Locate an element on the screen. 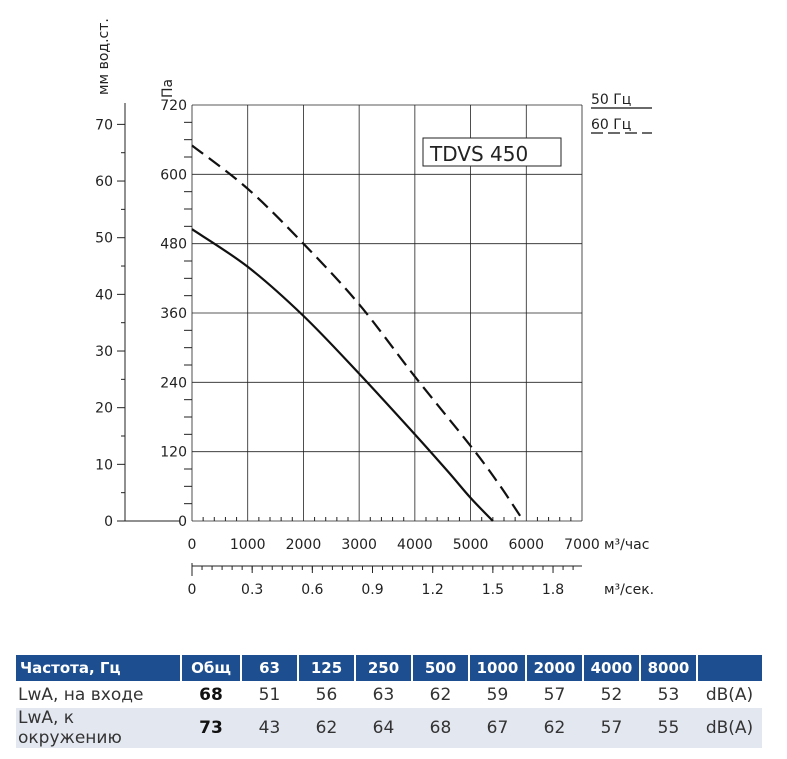  legend: 50 Гц 60 Гц is located at coordinates (621, 113).